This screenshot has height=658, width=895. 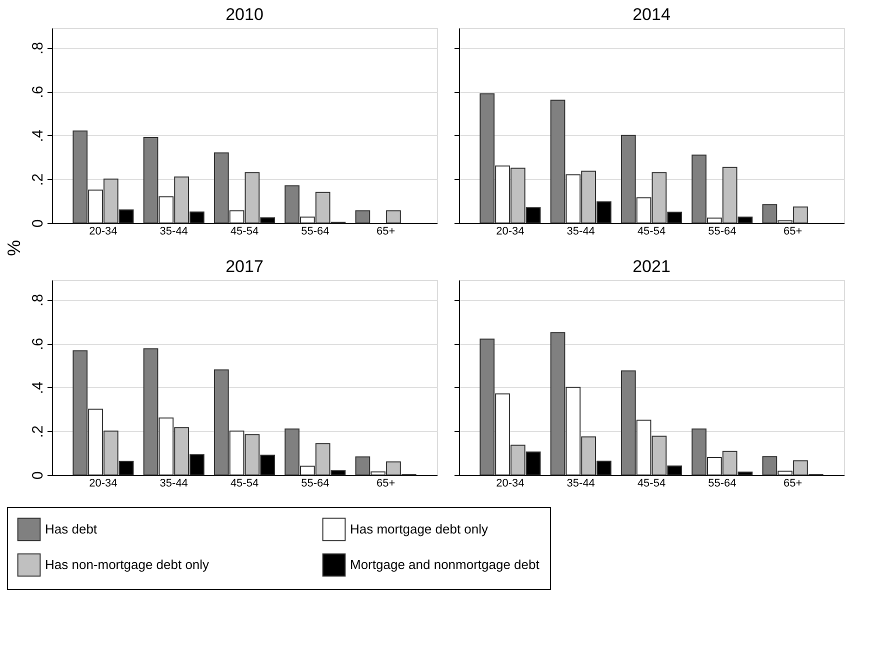 What do you see at coordinates (245, 266) in the screenshot?
I see `chart-title: 2017` at bounding box center [245, 266].